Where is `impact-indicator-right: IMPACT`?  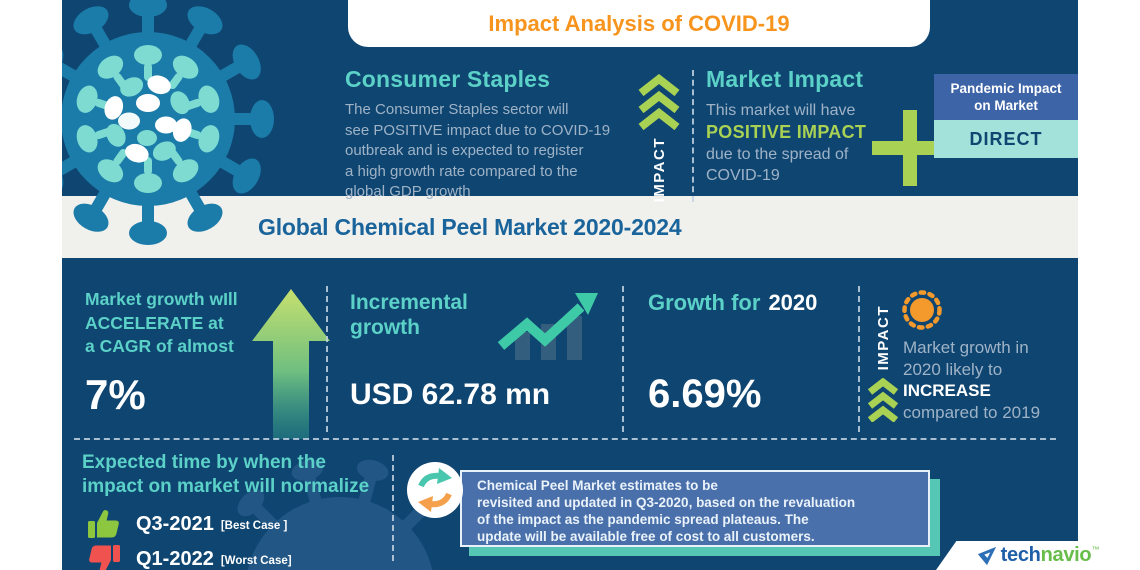 impact-indicator-right: IMPACT is located at coordinates (883, 364).